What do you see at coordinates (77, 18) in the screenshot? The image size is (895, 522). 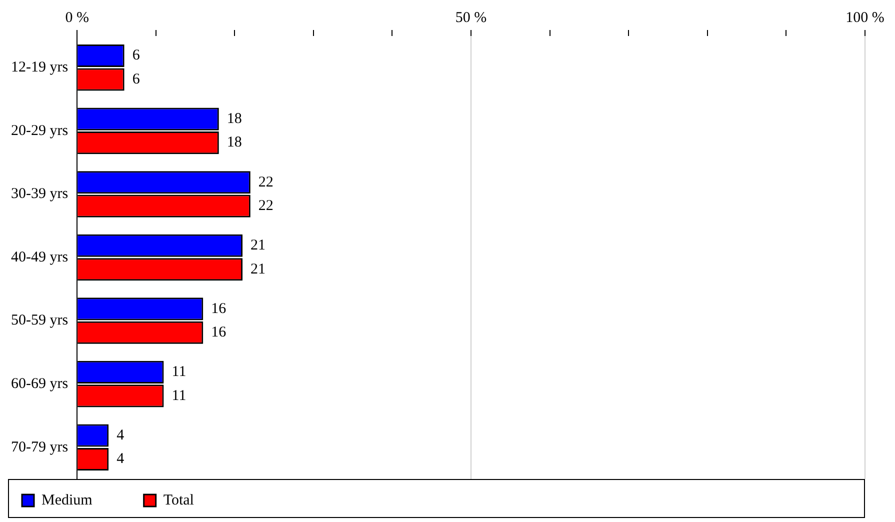 I see `x-tick-label: 0 %` at bounding box center [77, 18].